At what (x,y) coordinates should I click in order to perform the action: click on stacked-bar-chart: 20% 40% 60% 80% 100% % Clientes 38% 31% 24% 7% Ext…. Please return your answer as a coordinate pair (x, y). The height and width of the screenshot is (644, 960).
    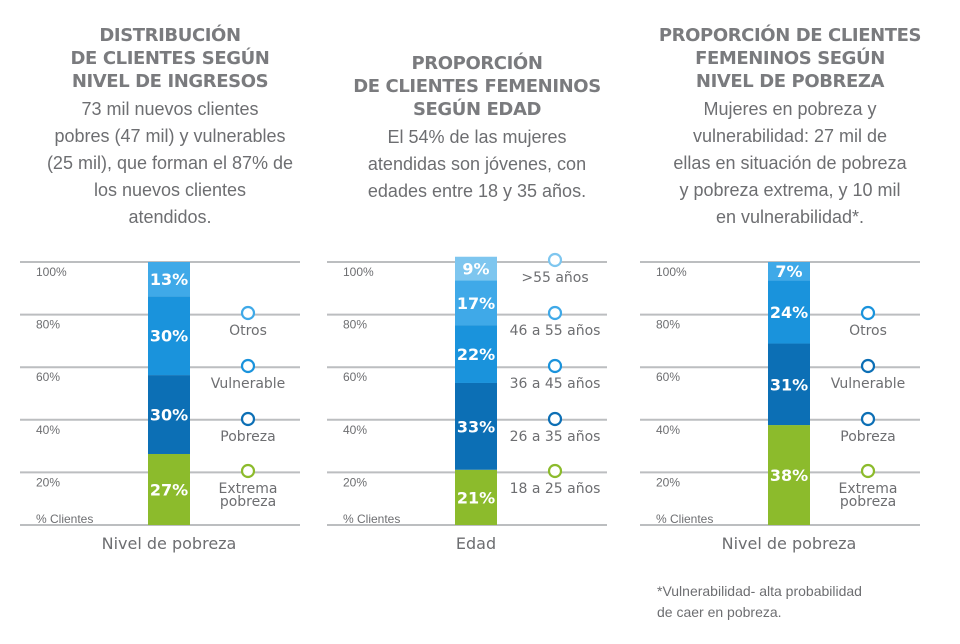
    Looking at the image, I should click on (780, 407).